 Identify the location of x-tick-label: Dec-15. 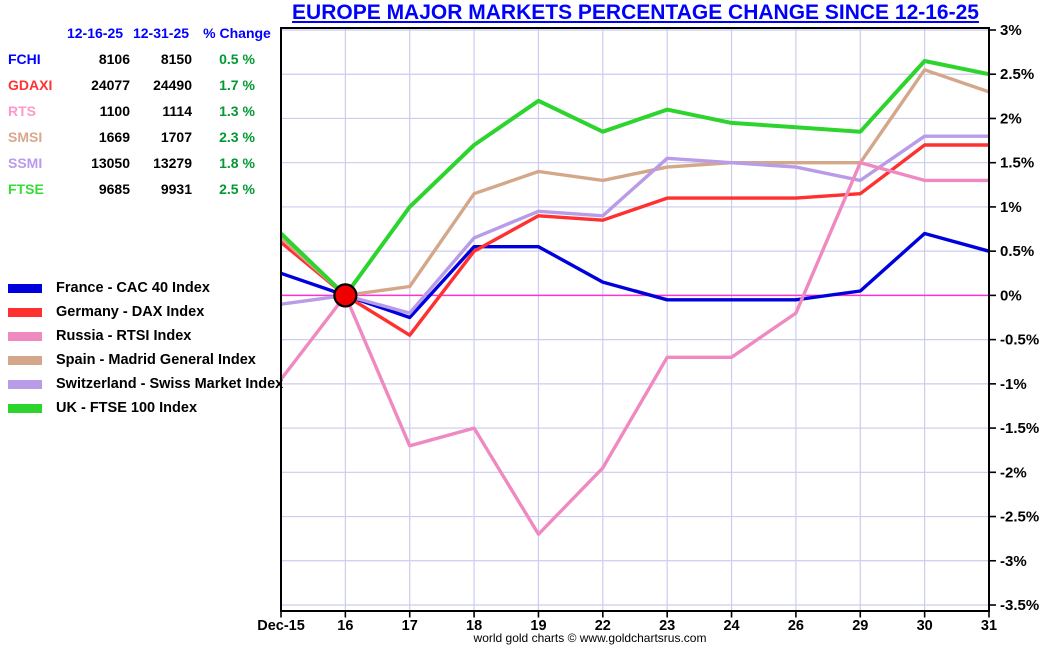
(281, 626).